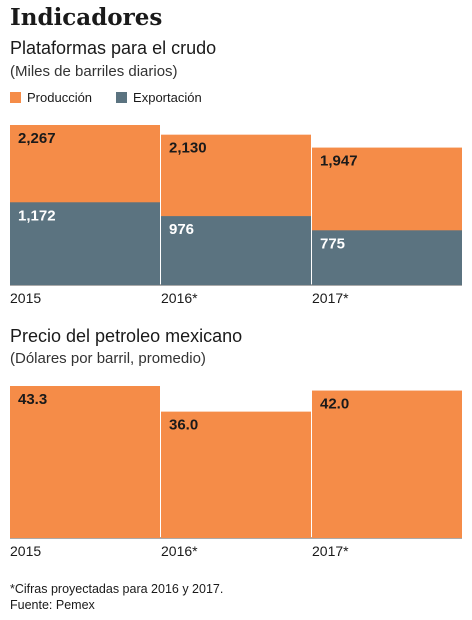 This screenshot has height=620, width=472. Describe the element at coordinates (179, 551) in the screenshot. I see `chart-2-x-tick-label: 2016*` at that location.